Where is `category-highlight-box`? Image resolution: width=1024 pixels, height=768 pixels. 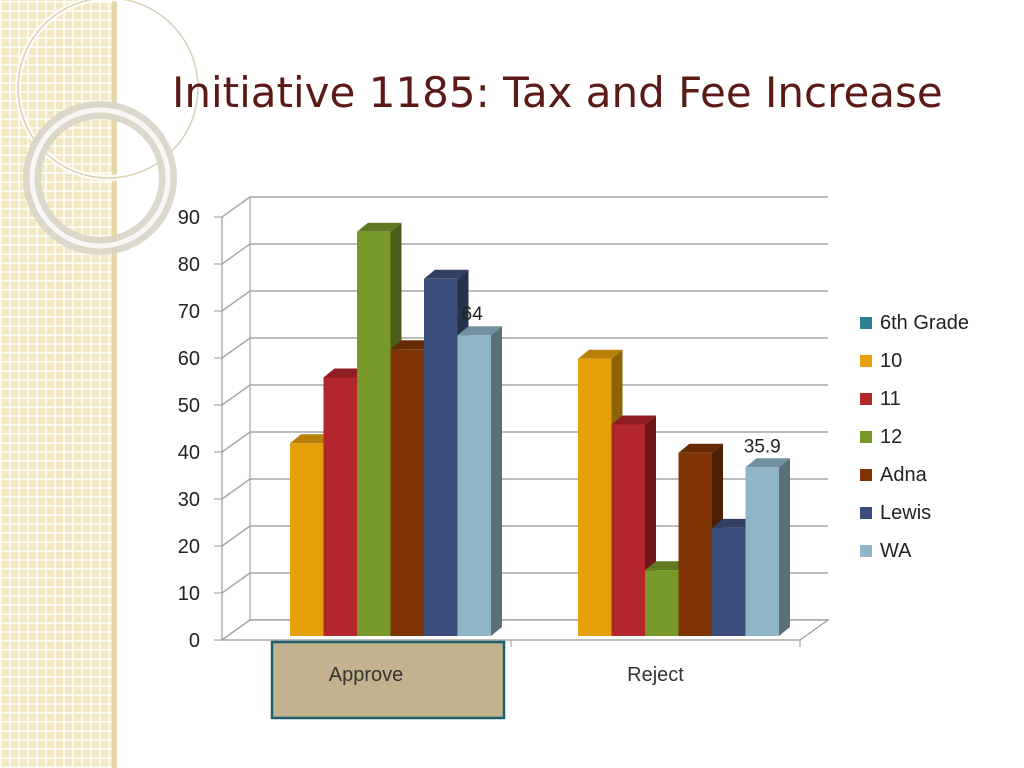
category-highlight-box is located at coordinates (388, 680).